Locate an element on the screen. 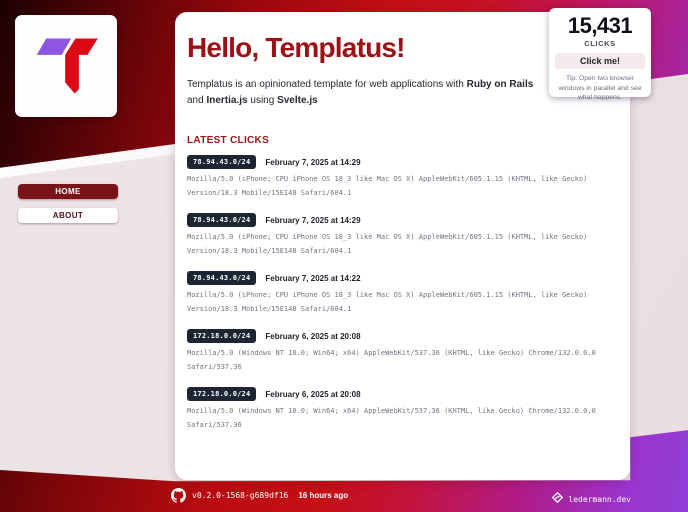 Image resolution: width=688 pixels, height=512 pixels. site-label: ledermann.dev is located at coordinates (599, 499).